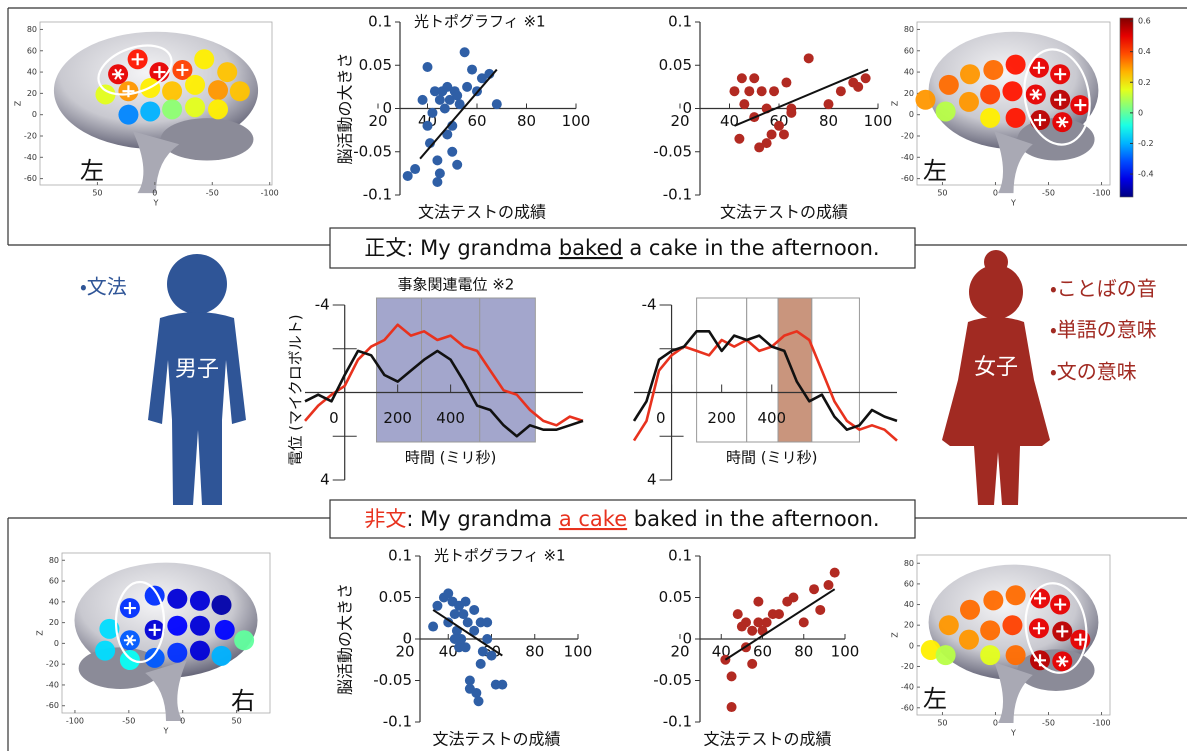 Image resolution: width=1187 pixels, height=751 pixels. What do you see at coordinates (721, 418) in the screenshot?
I see `x-tick-label: 200` at bounding box center [721, 418].